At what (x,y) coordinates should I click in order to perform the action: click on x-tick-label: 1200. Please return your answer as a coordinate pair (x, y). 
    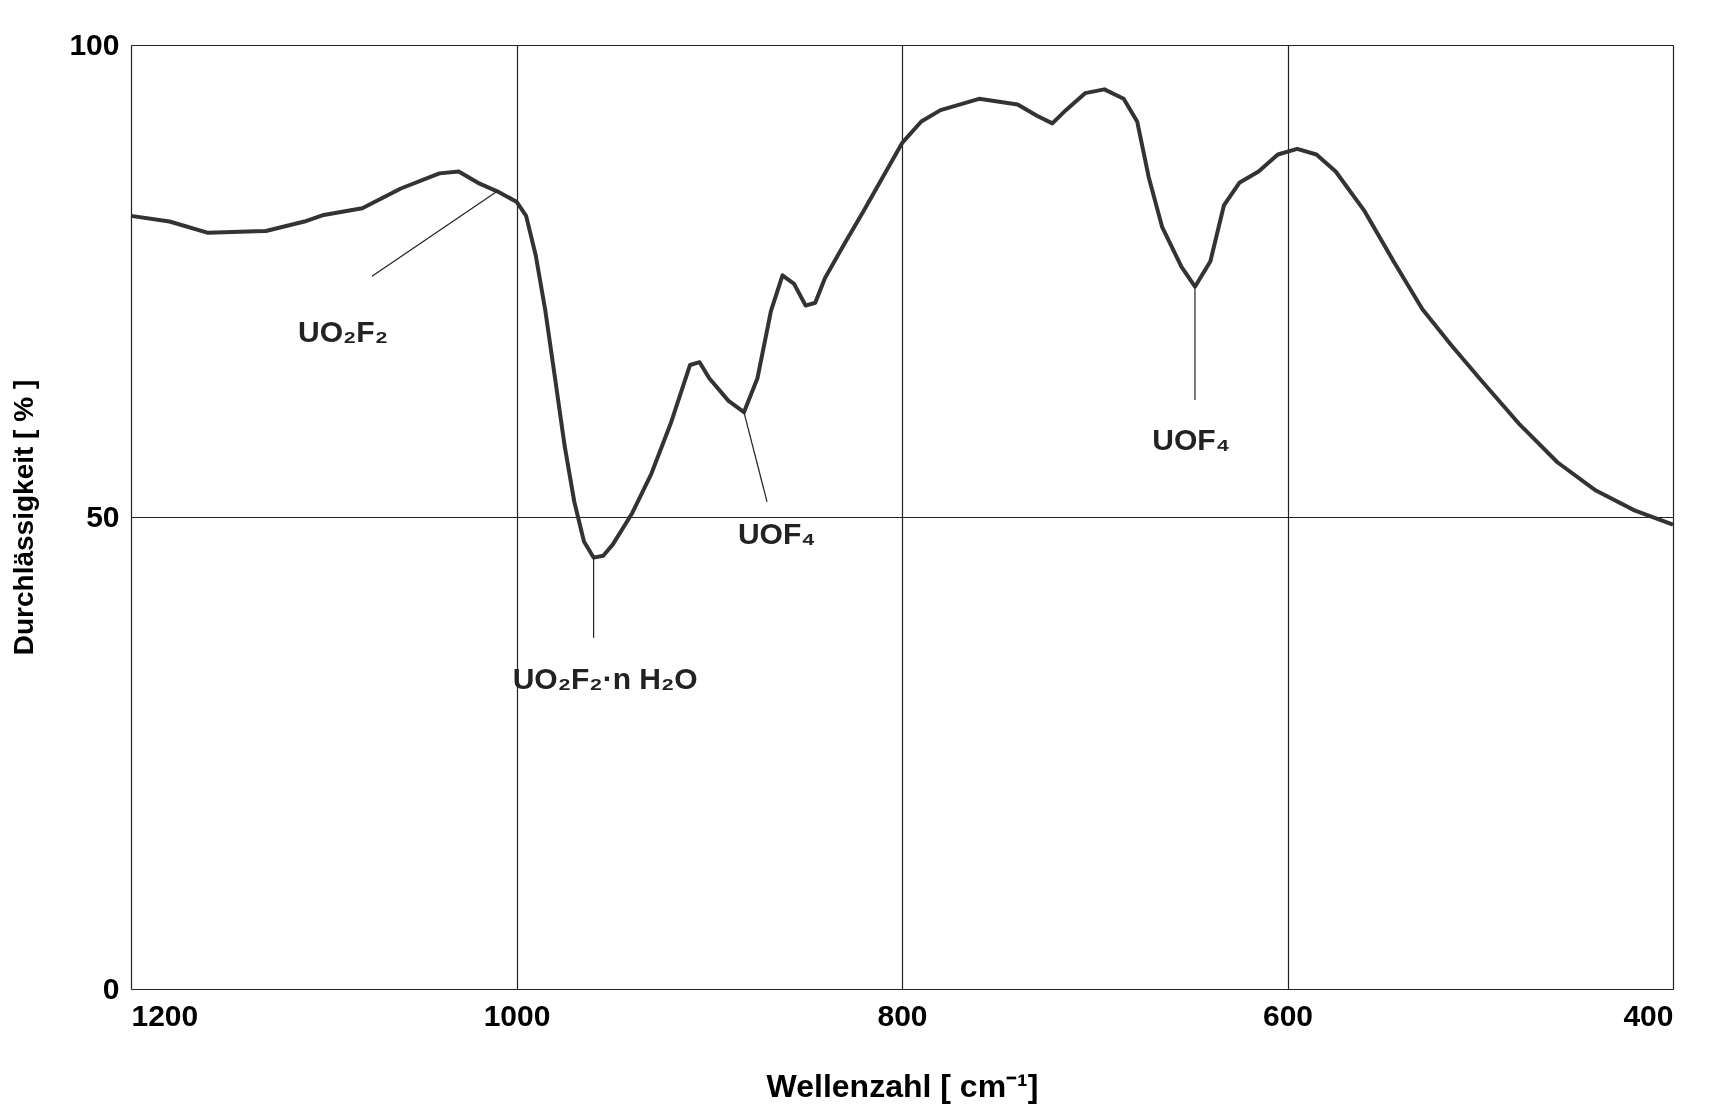
    Looking at the image, I should click on (165, 1015).